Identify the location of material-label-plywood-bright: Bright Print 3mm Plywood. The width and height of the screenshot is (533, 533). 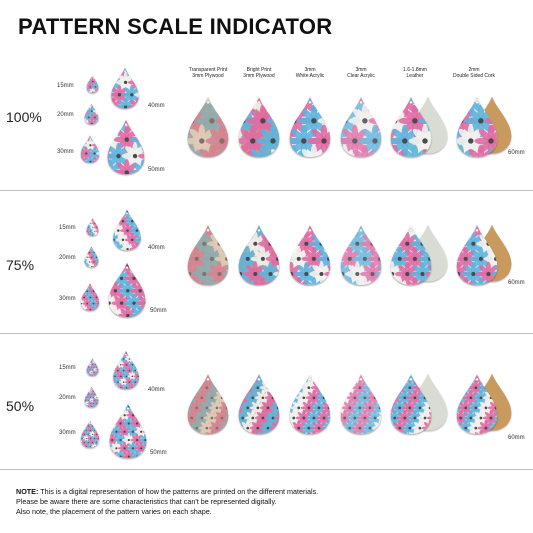
(259, 73).